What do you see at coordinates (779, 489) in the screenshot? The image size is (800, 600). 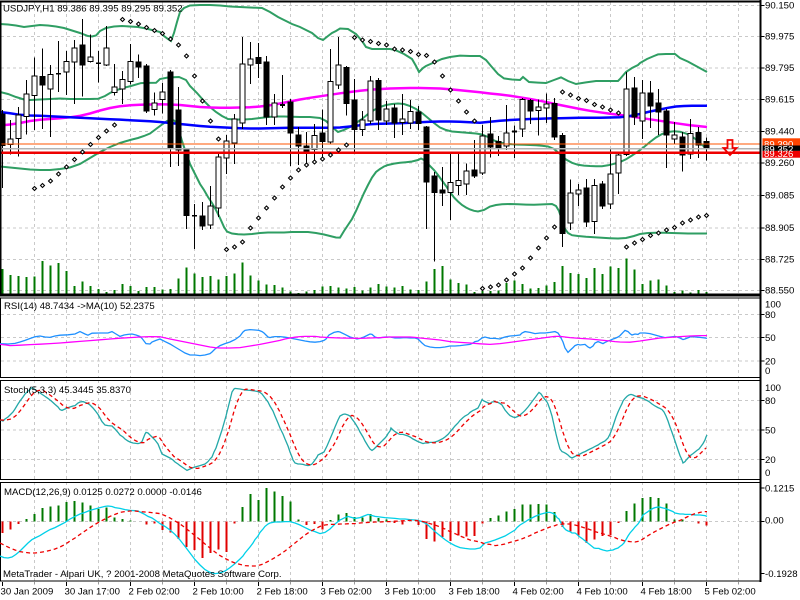 I see `svg-text: 0.1215` at bounding box center [779, 489].